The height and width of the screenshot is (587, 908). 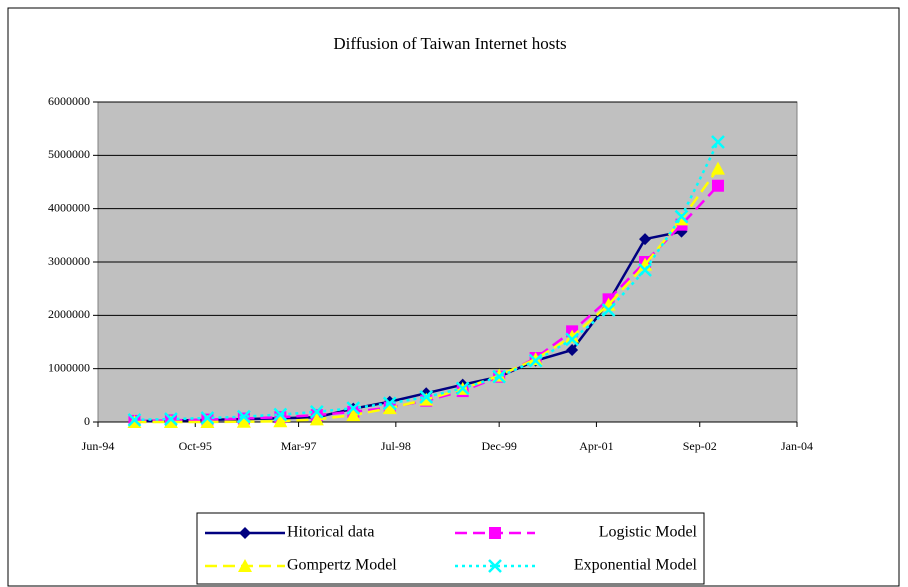 What do you see at coordinates (342, 565) in the screenshot?
I see `legend-label: Gompertz Model` at bounding box center [342, 565].